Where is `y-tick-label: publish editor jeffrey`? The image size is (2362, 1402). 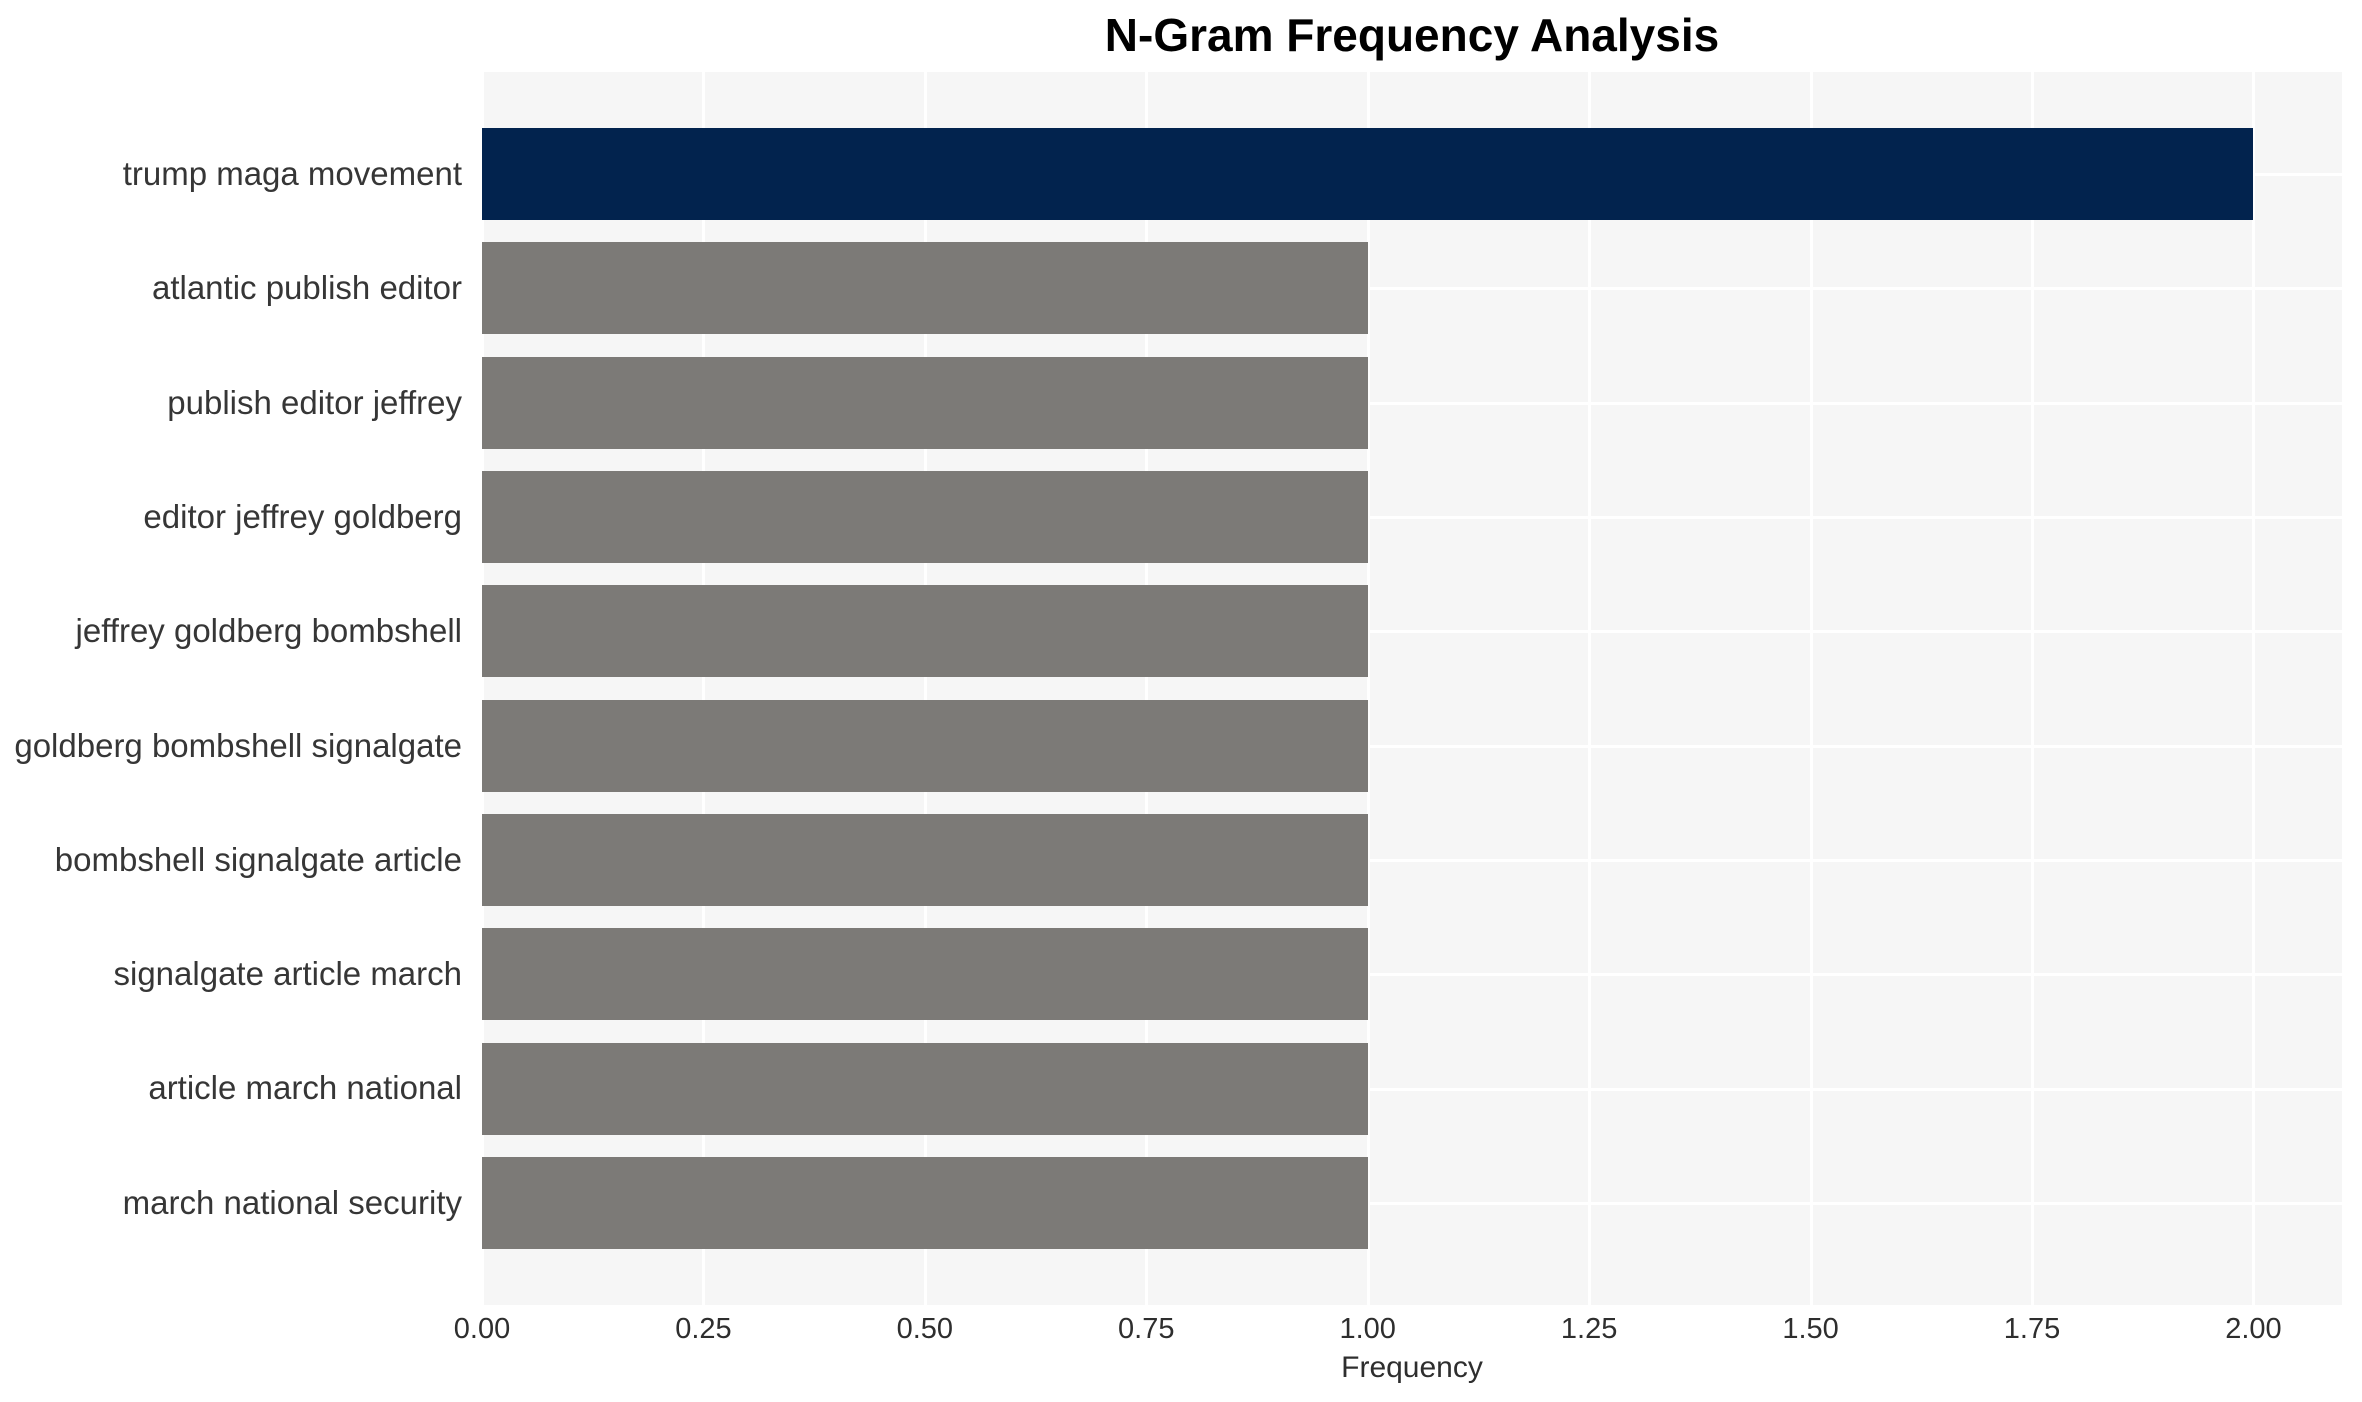 y-tick-label: publish editor jeffrey is located at coordinates (314, 402).